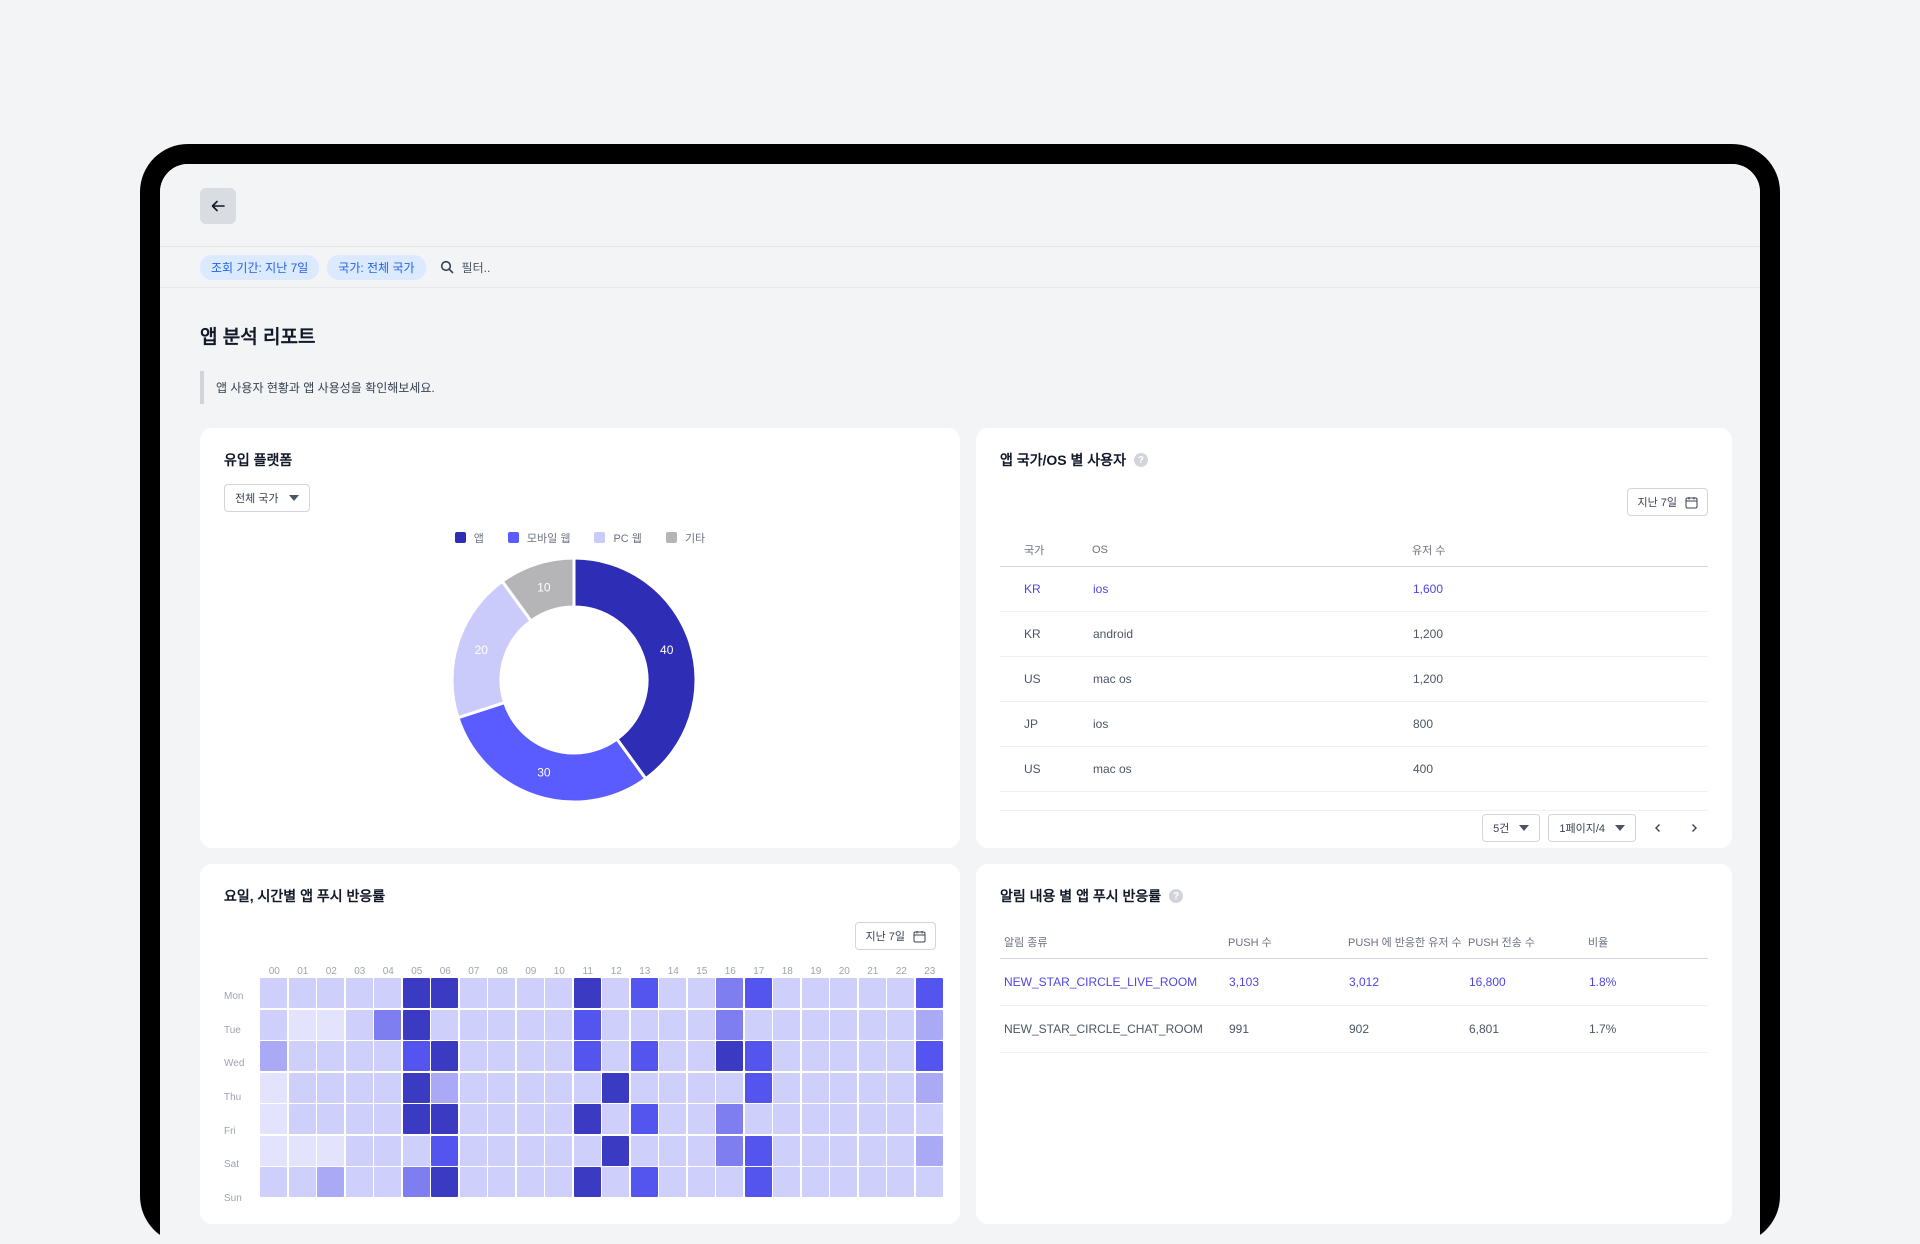 The height and width of the screenshot is (1244, 1920). What do you see at coordinates (1354, 679) in the screenshot?
I see `table-row: US mac os 1,200` at bounding box center [1354, 679].